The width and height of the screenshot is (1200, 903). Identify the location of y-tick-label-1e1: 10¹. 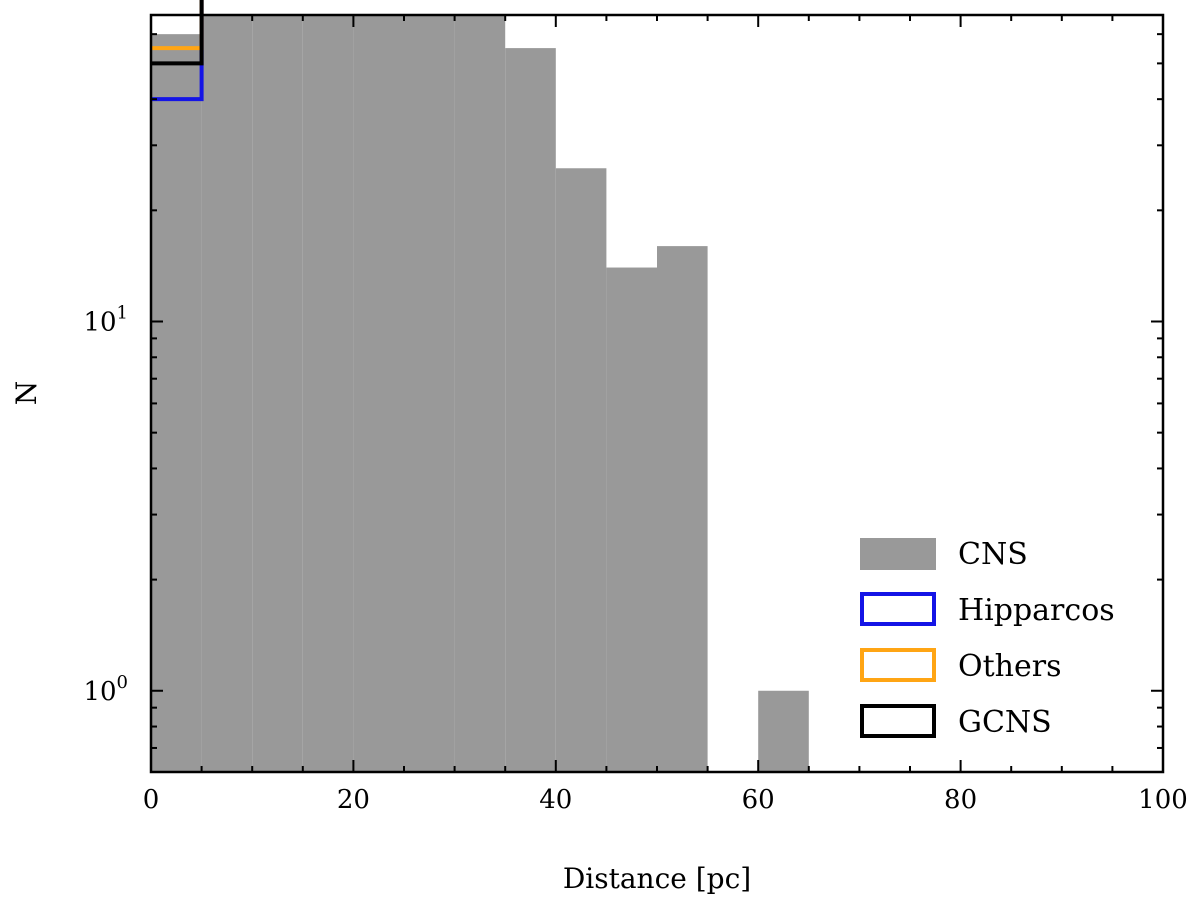
(105, 319).